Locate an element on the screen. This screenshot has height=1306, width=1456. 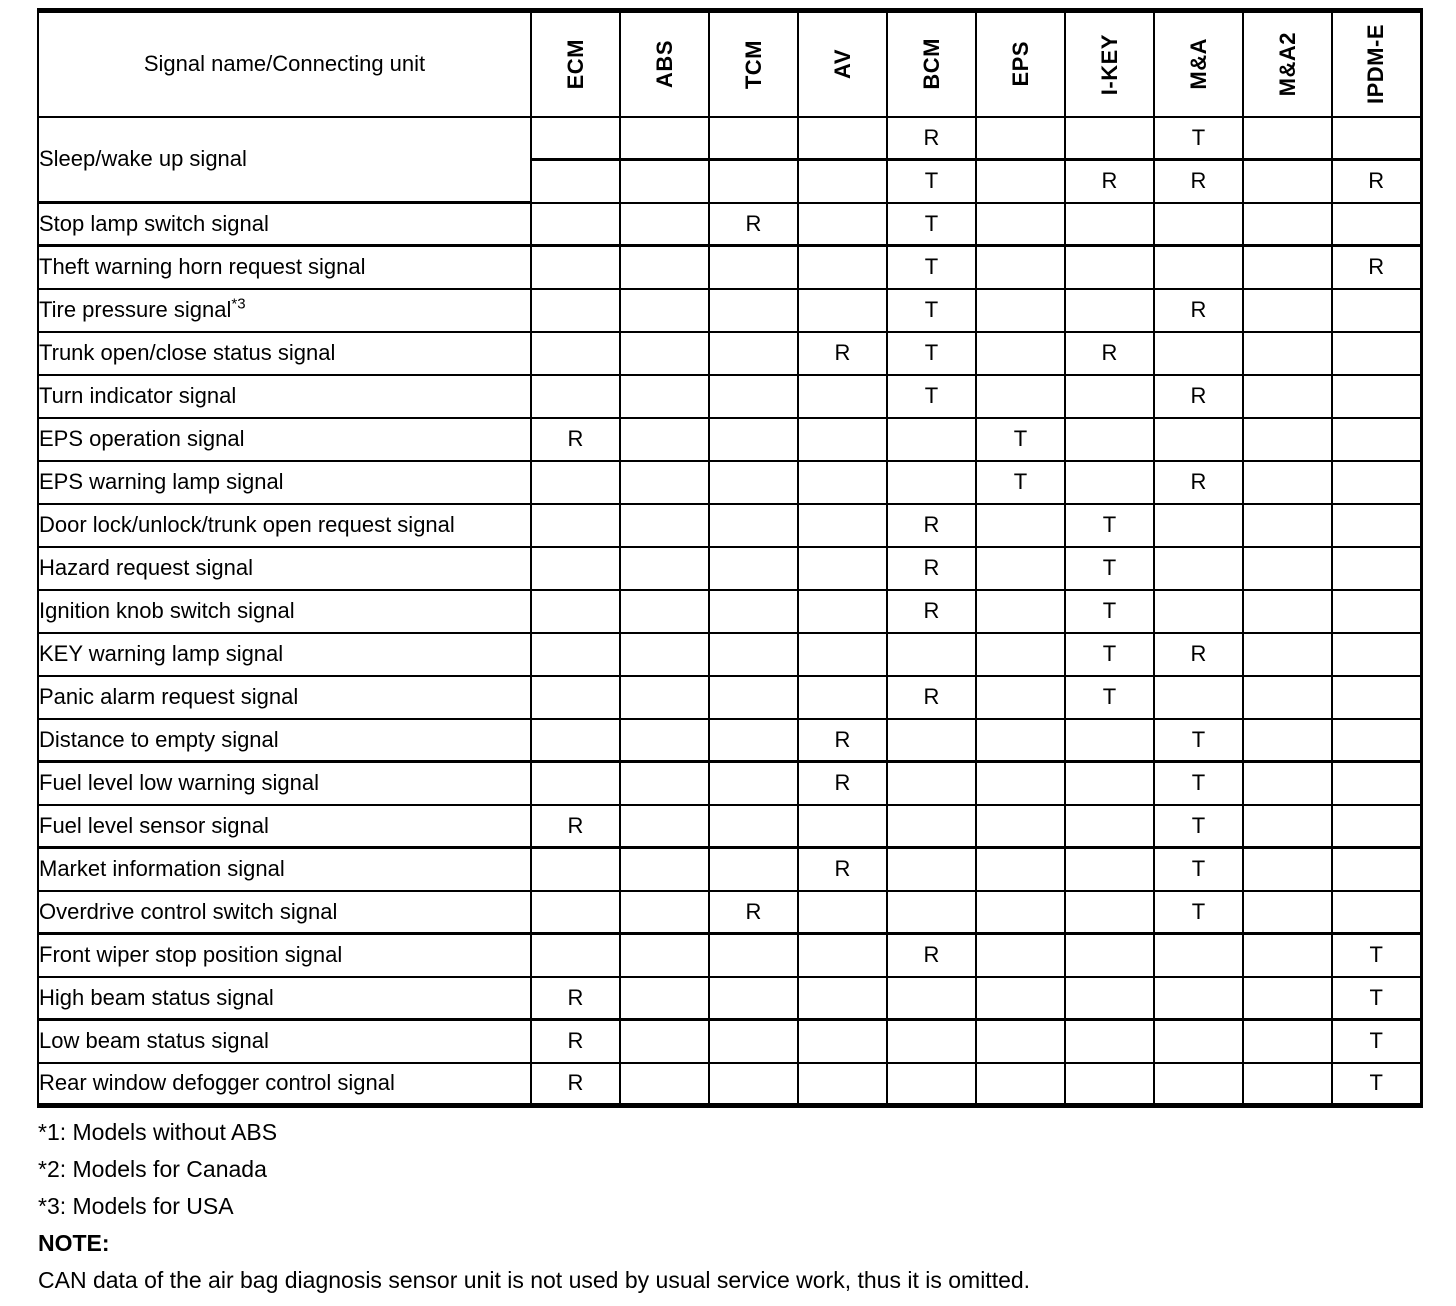
signal-name-cell: KEY warning lamp signal is located at coordinates (284, 654).